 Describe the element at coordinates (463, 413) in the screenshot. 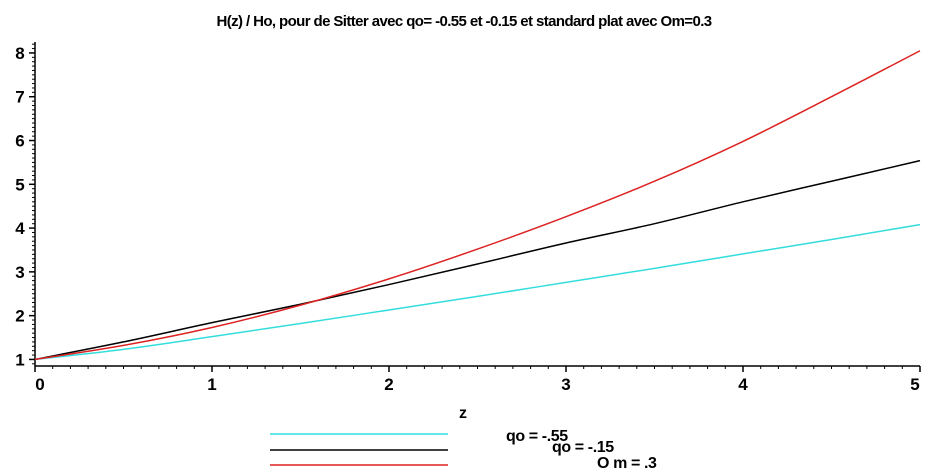

I see `x-axis-label: z` at that location.